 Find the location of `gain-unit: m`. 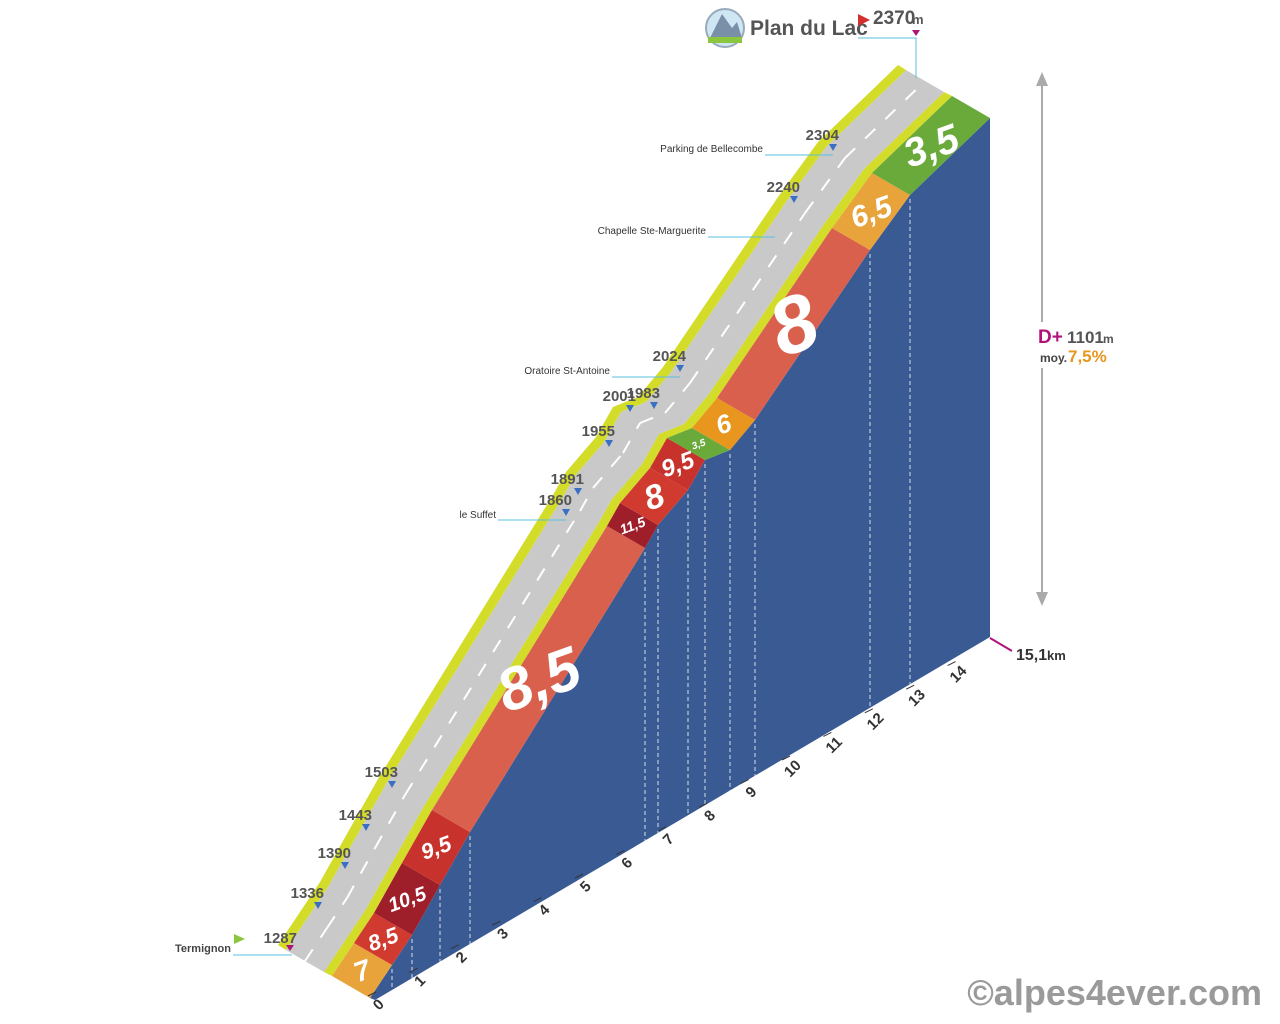

gain-unit: m is located at coordinates (1108, 339).